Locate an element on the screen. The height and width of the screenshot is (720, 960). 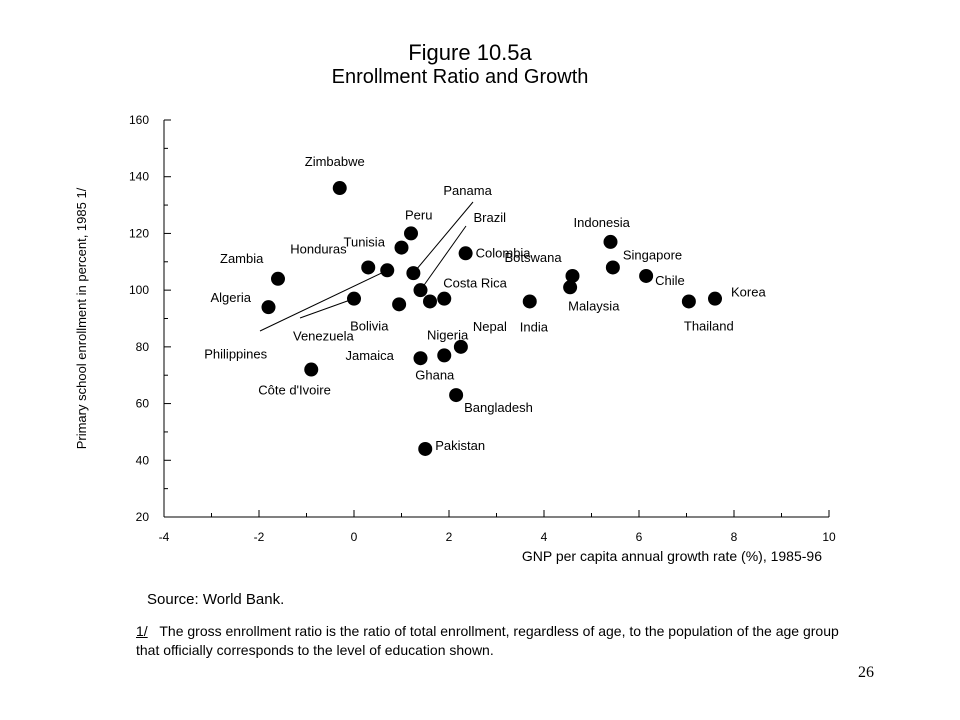
point-label: Korea is located at coordinates (748, 292).